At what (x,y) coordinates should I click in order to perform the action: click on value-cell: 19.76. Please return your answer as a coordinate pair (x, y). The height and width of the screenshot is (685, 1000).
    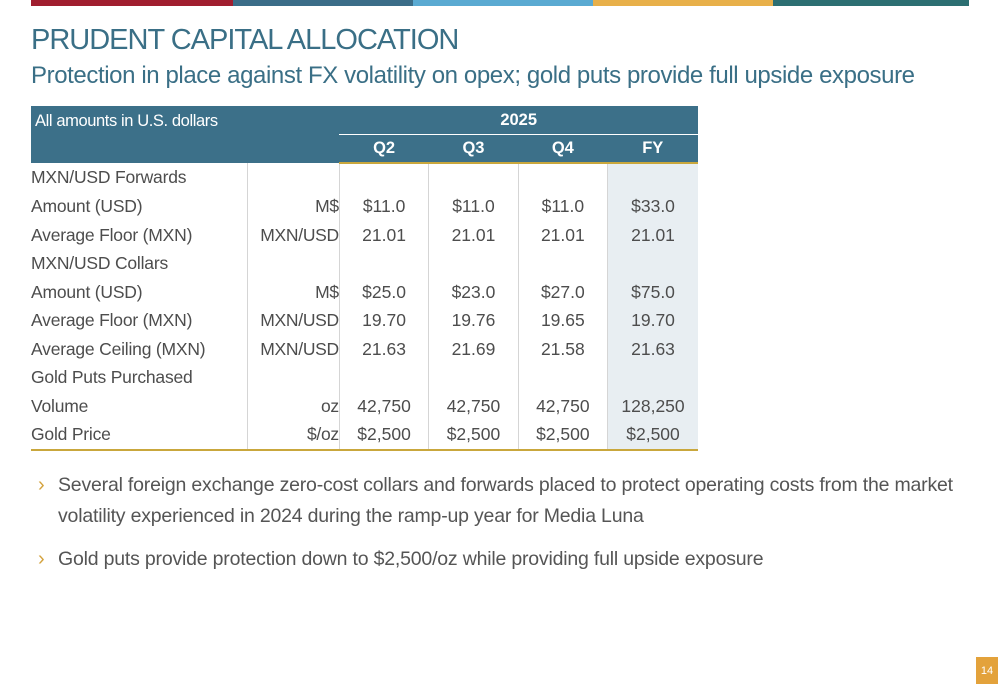
    Looking at the image, I should click on (473, 320).